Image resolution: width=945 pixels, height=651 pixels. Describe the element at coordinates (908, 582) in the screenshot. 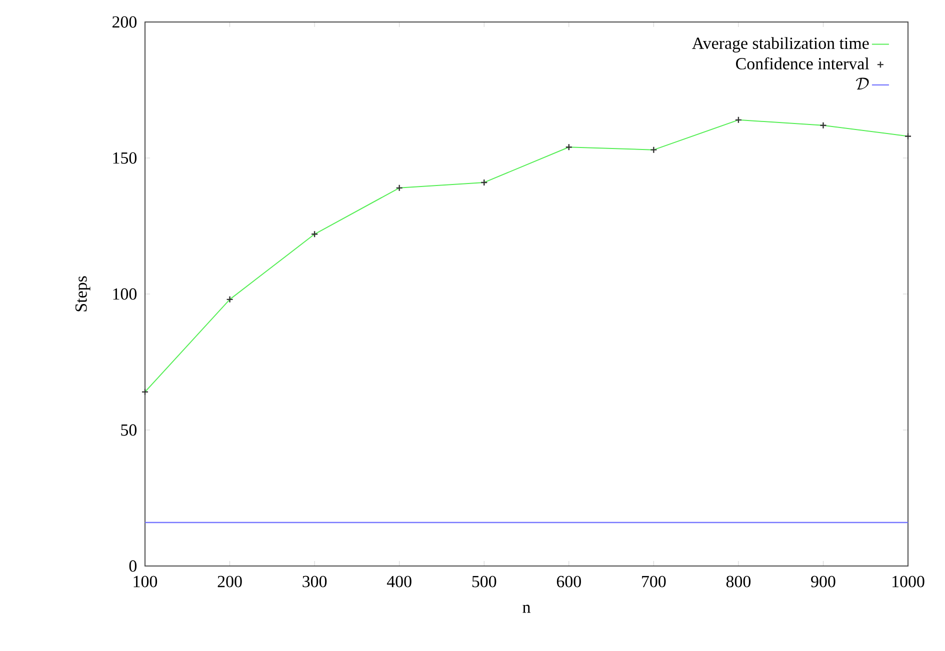

I see `x-tick-label: 1000` at that location.